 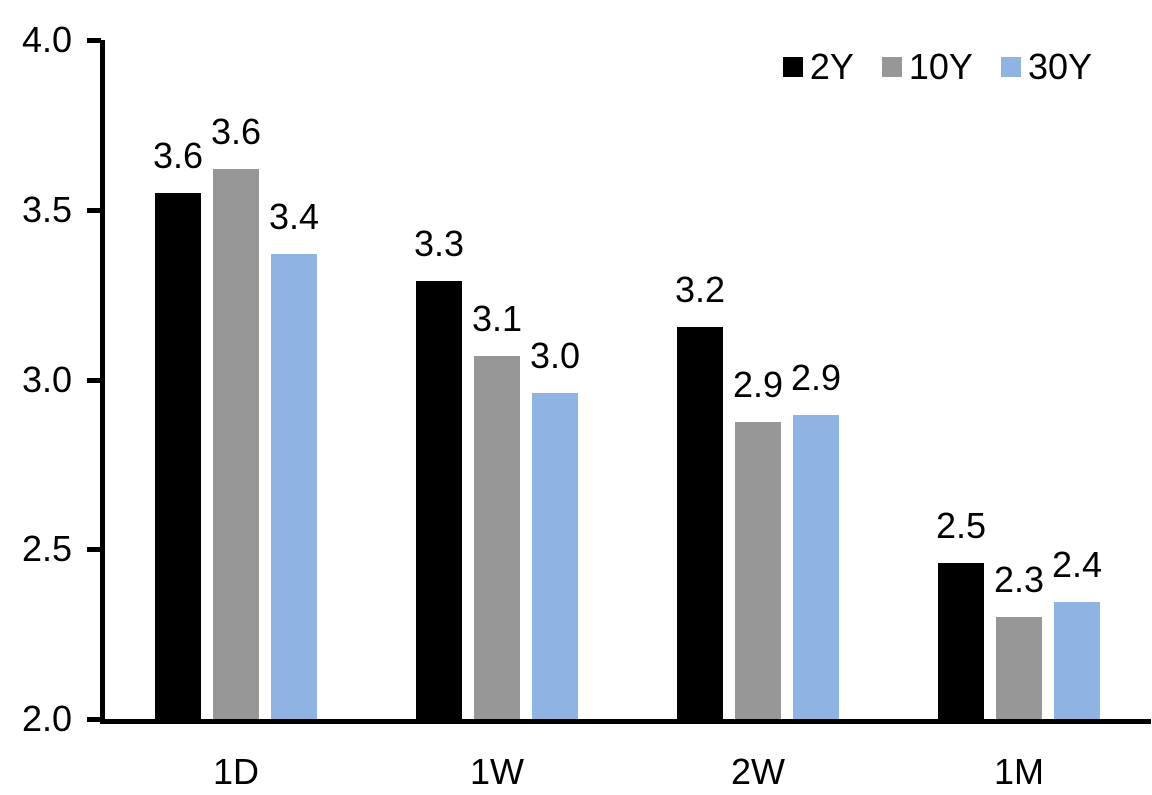 What do you see at coordinates (940, 66) in the screenshot?
I see `legend-label: 10Y` at bounding box center [940, 66].